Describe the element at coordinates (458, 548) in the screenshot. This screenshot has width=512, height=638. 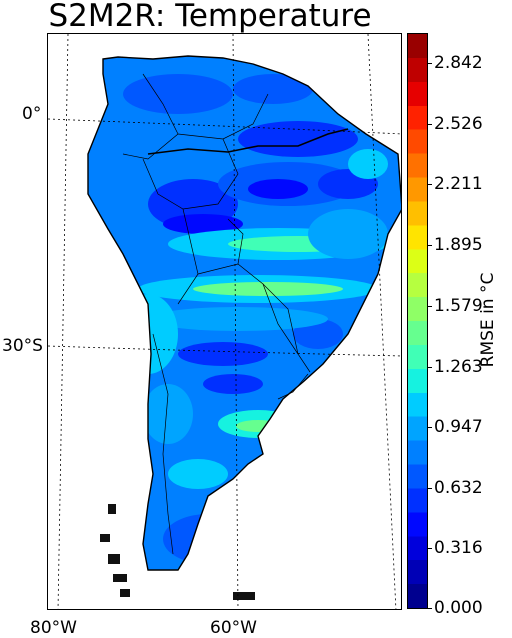
I see `colorbar-tick-label: 0.316` at that location.